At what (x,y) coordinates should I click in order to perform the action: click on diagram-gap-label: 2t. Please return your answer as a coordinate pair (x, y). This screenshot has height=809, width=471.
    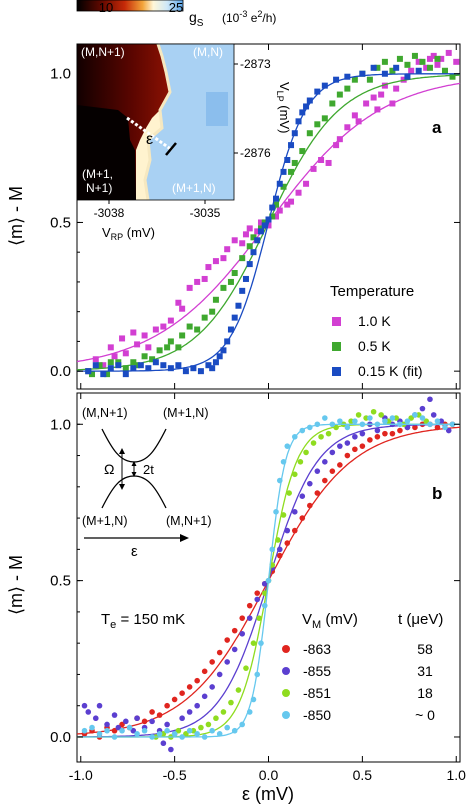
    Looking at the image, I should click on (148, 469).